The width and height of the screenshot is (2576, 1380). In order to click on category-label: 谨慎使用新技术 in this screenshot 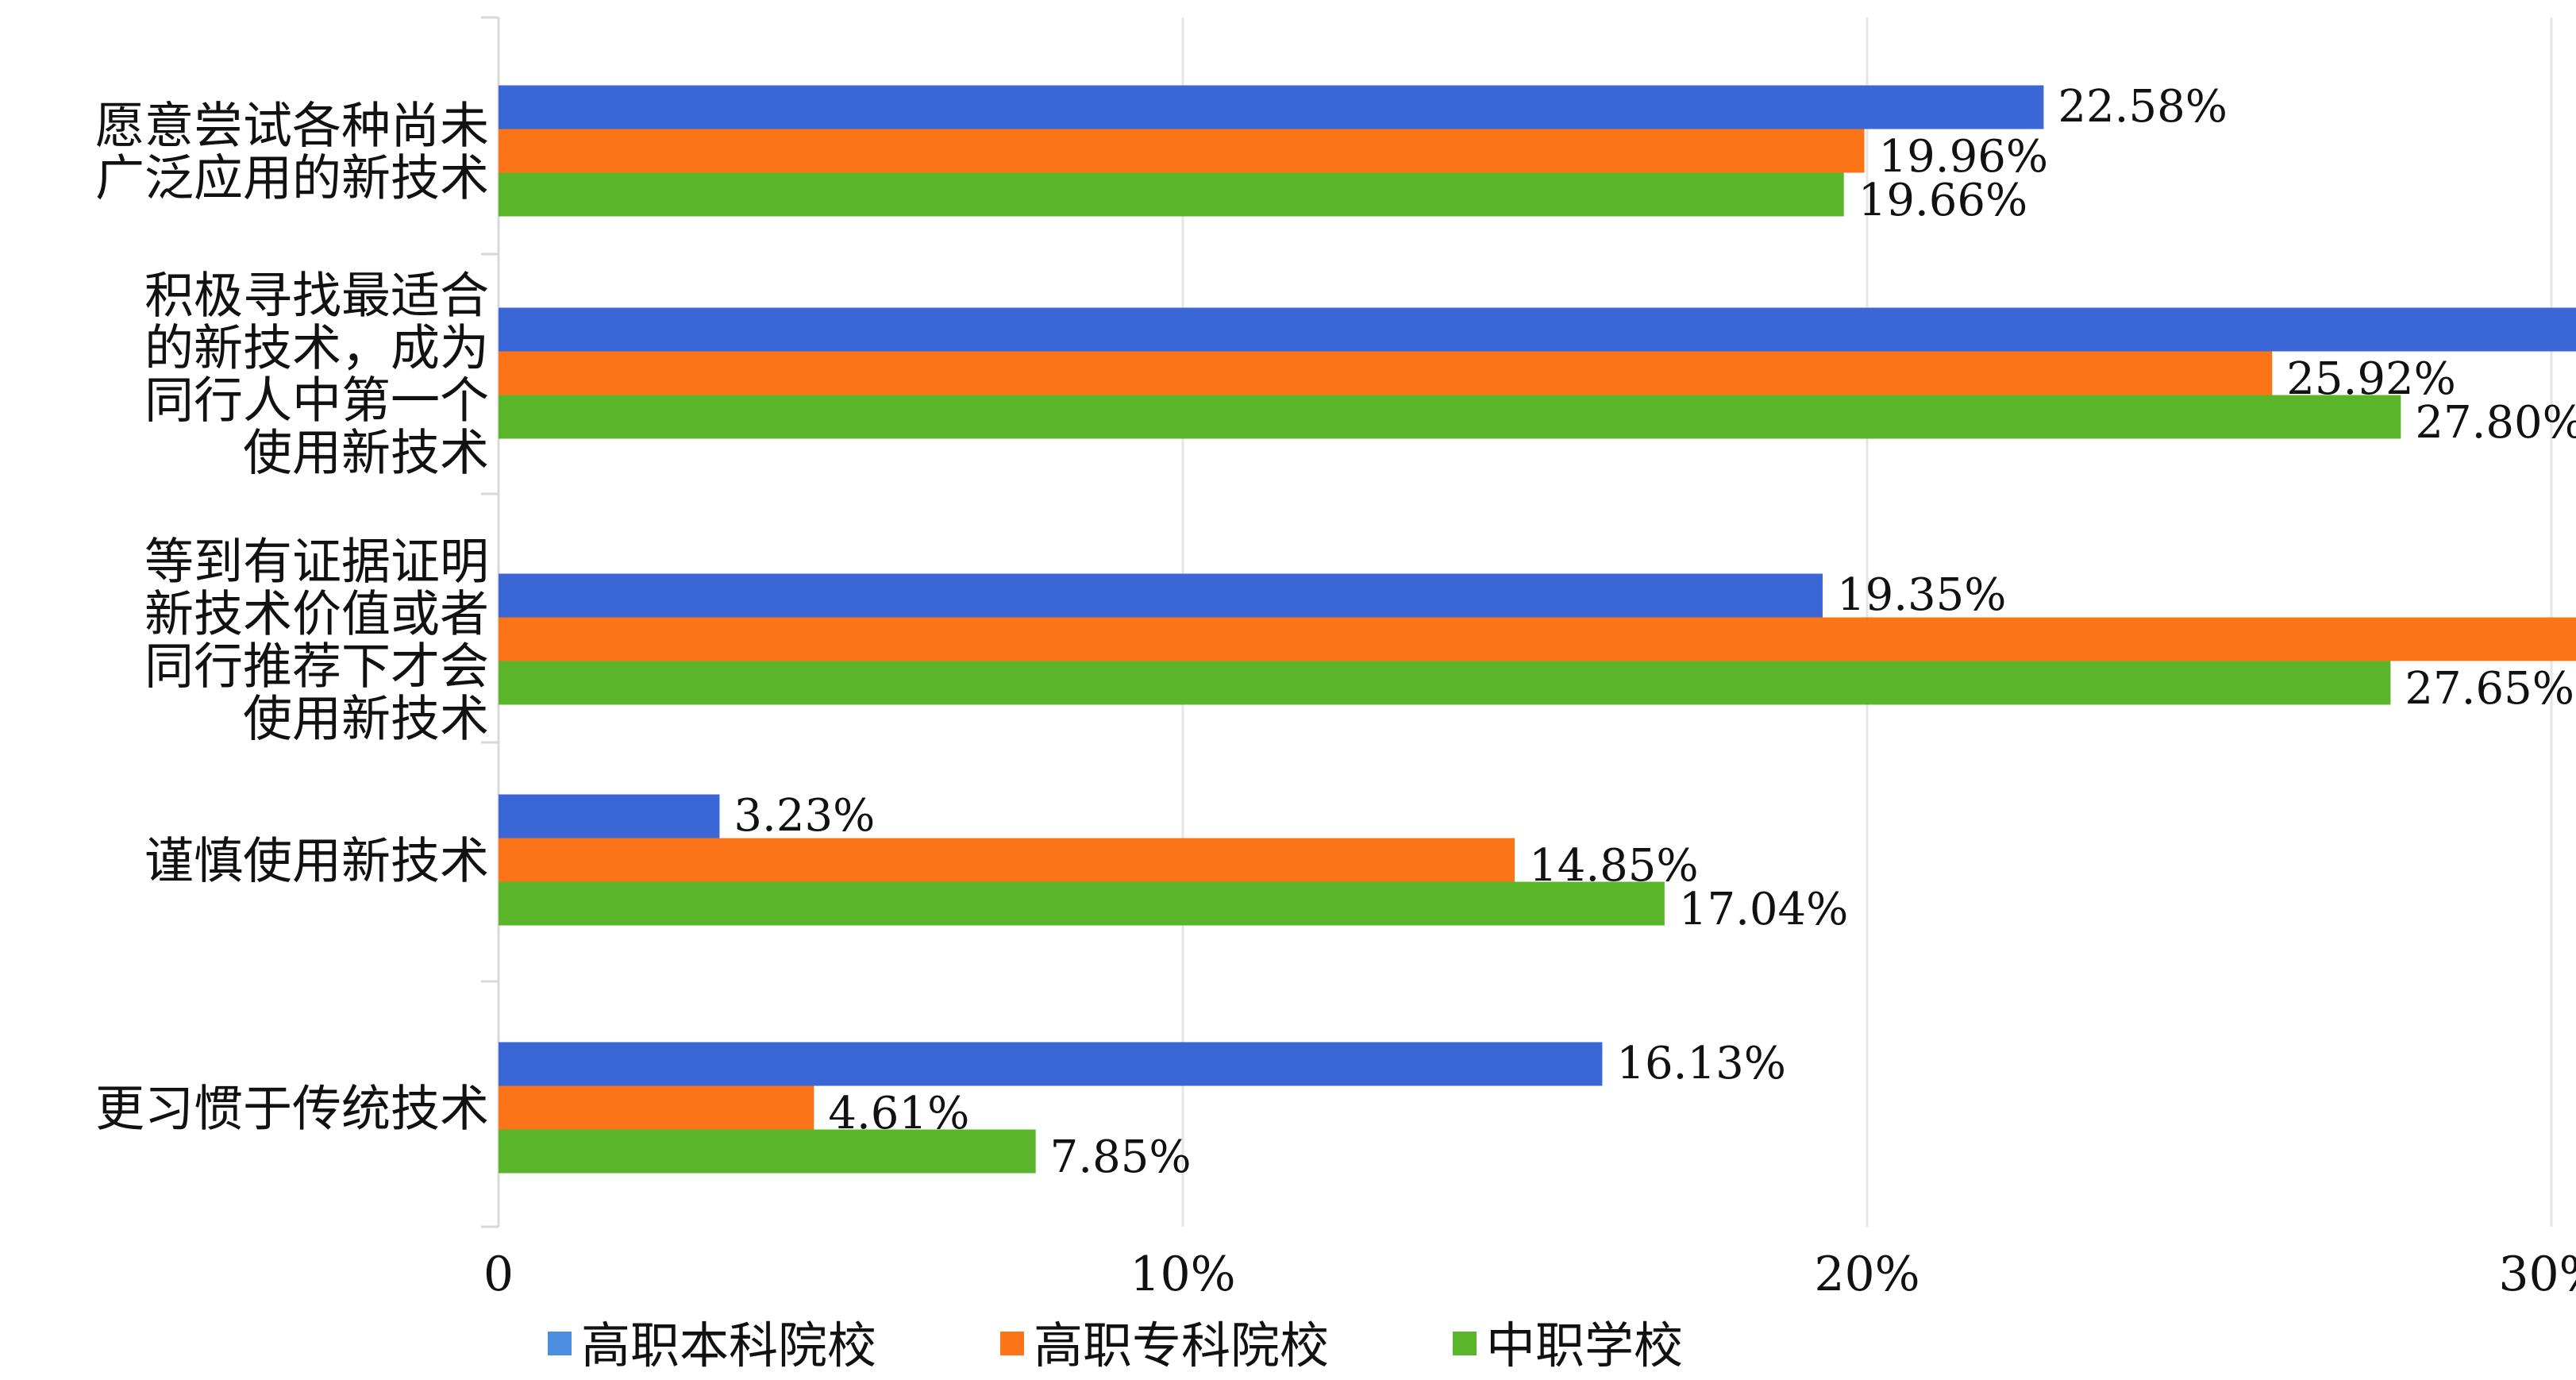, I will do `click(316, 860)`.